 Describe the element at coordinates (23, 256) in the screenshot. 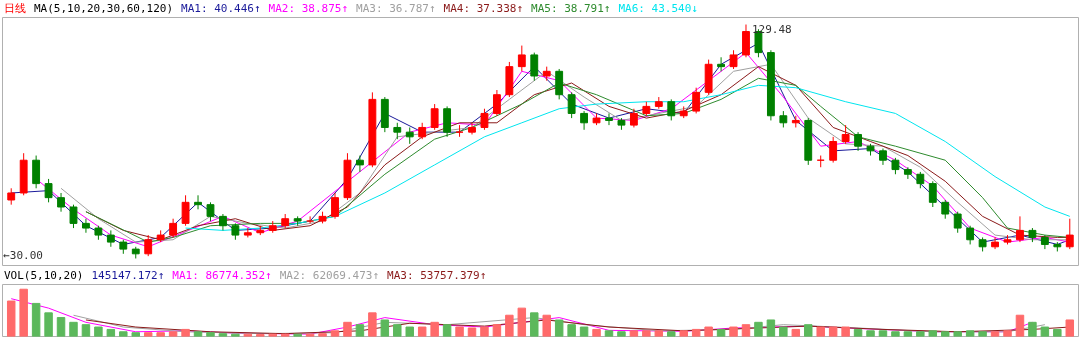

I see `annotation: ←30.00` at that location.